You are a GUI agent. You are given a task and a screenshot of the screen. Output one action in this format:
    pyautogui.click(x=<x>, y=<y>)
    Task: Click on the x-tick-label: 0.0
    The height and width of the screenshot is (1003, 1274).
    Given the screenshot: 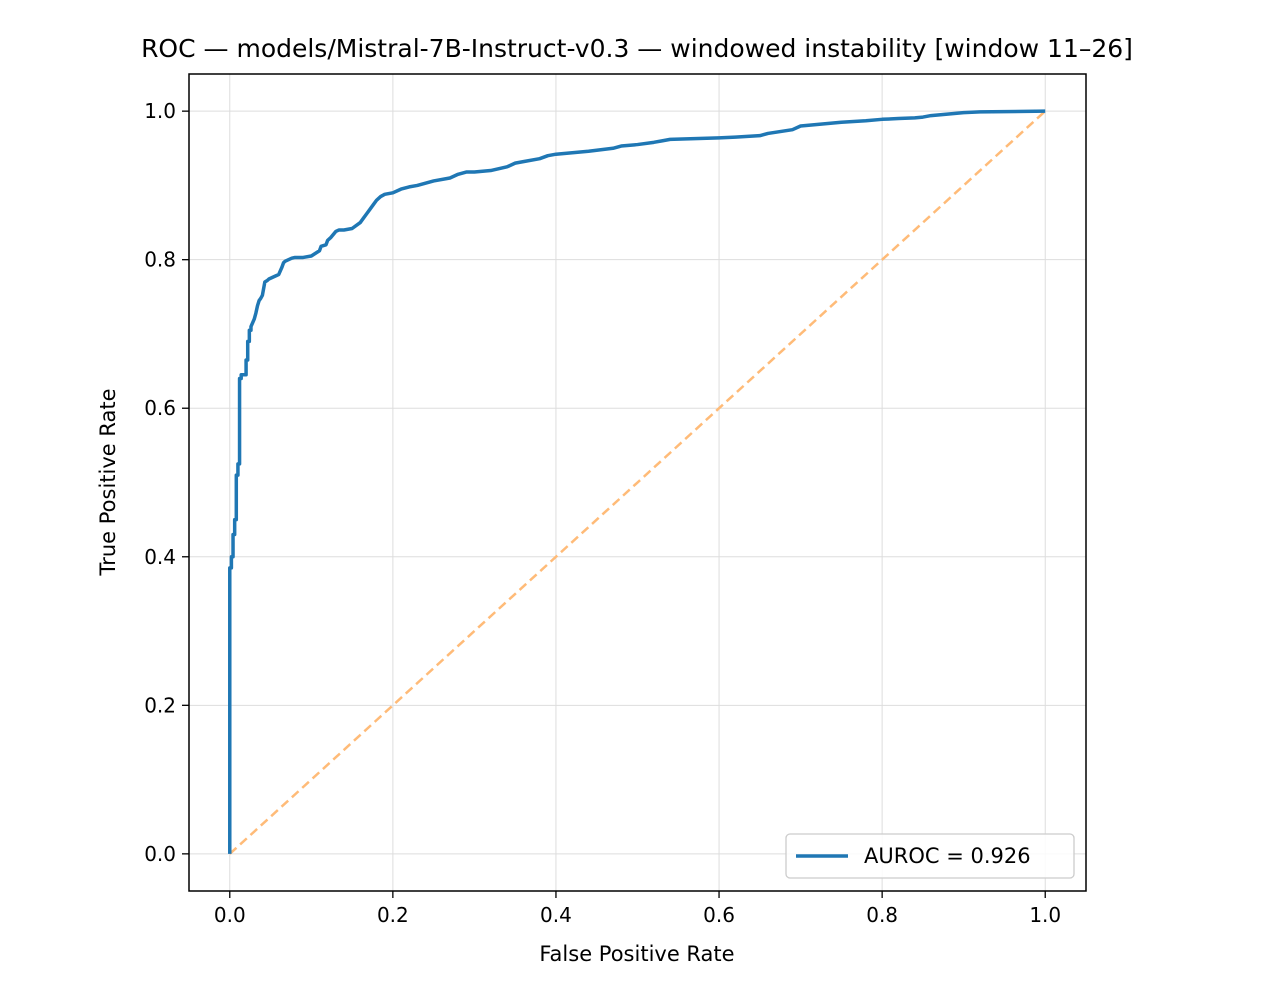 What is the action you would take?
    pyautogui.click(x=230, y=915)
    